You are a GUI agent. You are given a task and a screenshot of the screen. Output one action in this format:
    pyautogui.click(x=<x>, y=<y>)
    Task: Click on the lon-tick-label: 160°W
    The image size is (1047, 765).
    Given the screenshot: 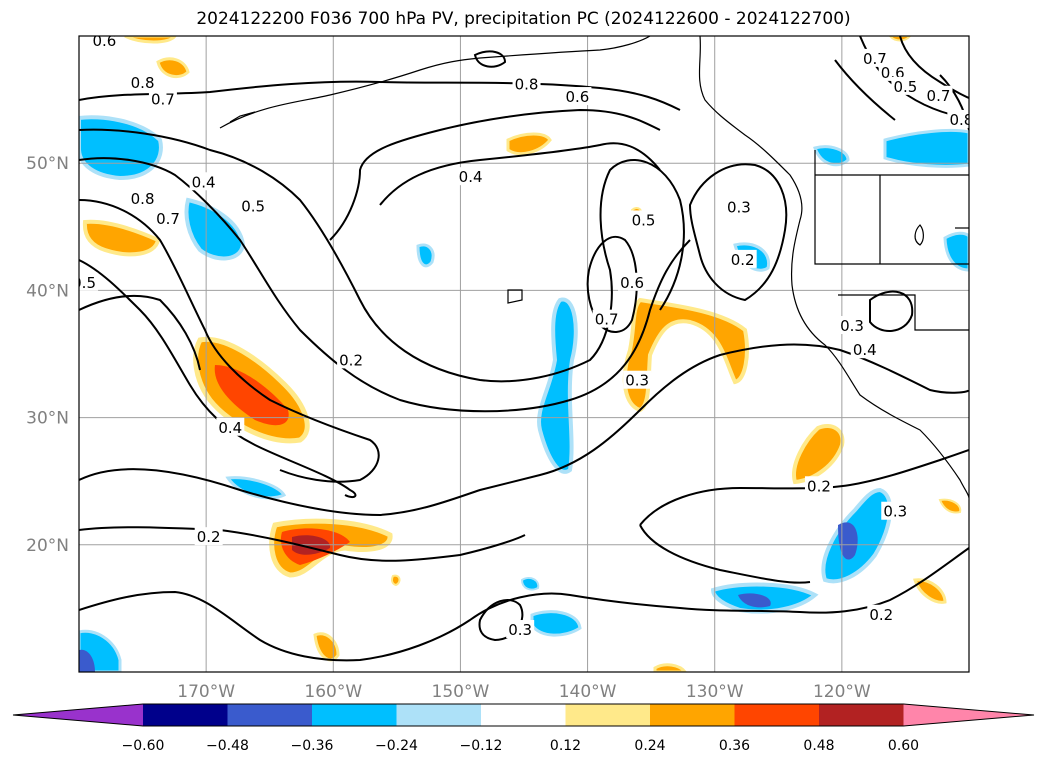 What is the action you would take?
    pyautogui.click(x=333, y=692)
    